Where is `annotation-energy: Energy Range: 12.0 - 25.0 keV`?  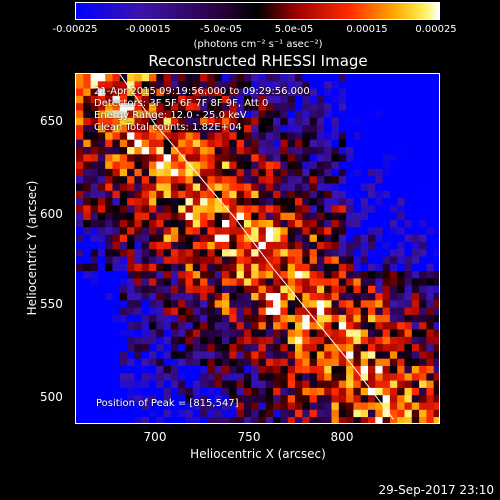
annotation-energy: Energy Range: 12.0 - 25.0 keV is located at coordinates (170, 115).